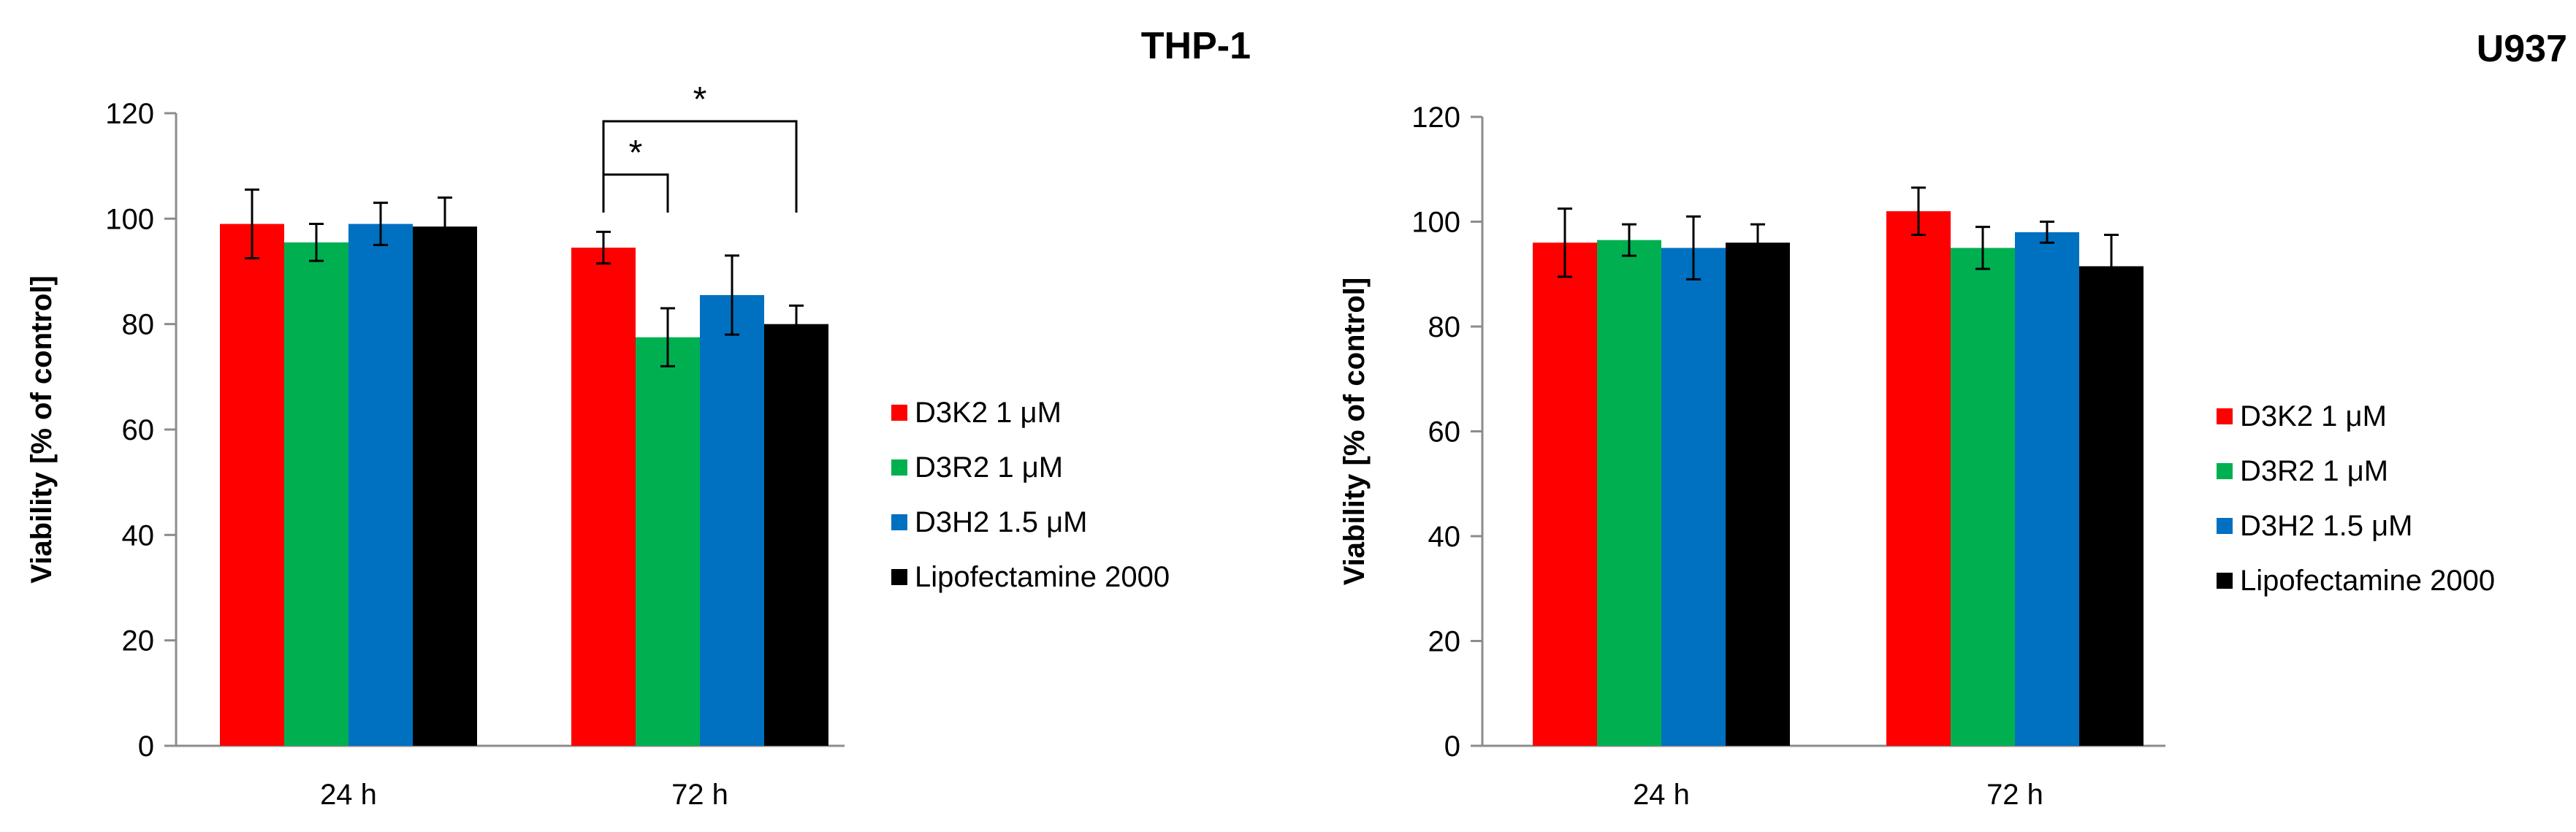 Image resolution: width=2576 pixels, height=832 pixels. Describe the element at coordinates (2522, 49) in the screenshot. I see `chart-title: U937` at that location.